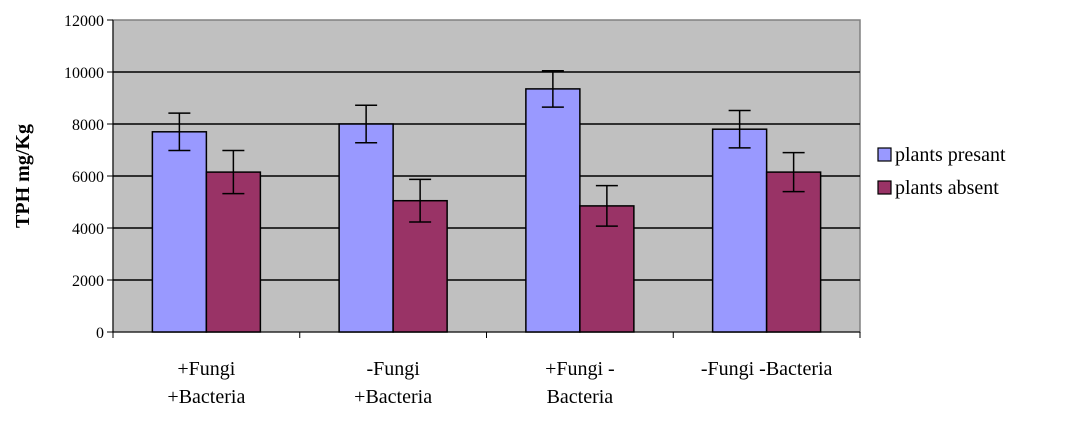 This screenshot has width=1068, height=428. Describe the element at coordinates (88, 281) in the screenshot. I see `y-tick-label: 2000` at that location.